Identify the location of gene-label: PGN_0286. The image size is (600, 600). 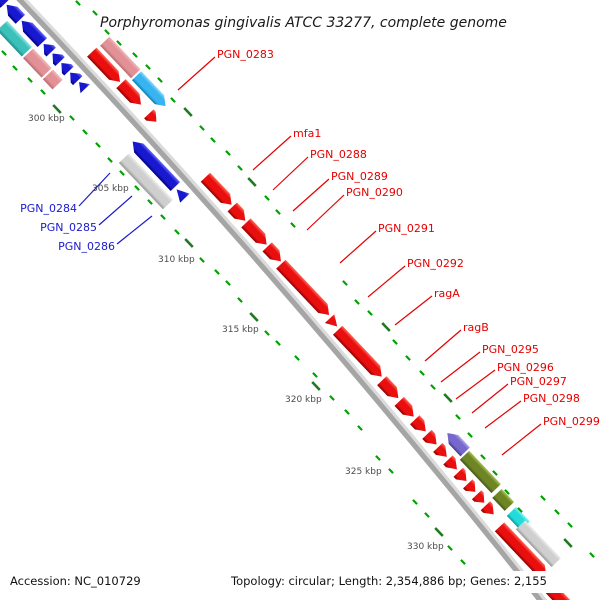
(86, 246).